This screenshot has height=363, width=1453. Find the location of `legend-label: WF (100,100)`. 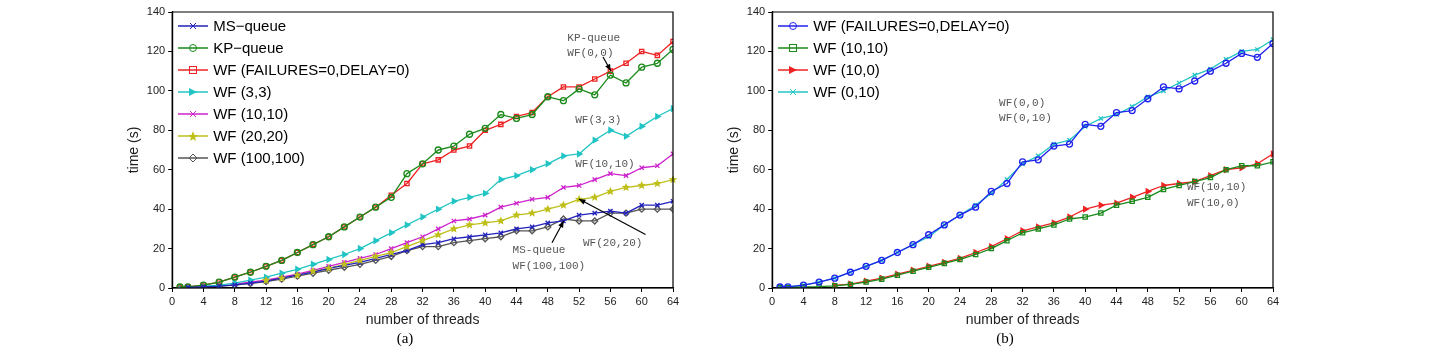

legend-label: WF (100,100) is located at coordinates (259, 158).